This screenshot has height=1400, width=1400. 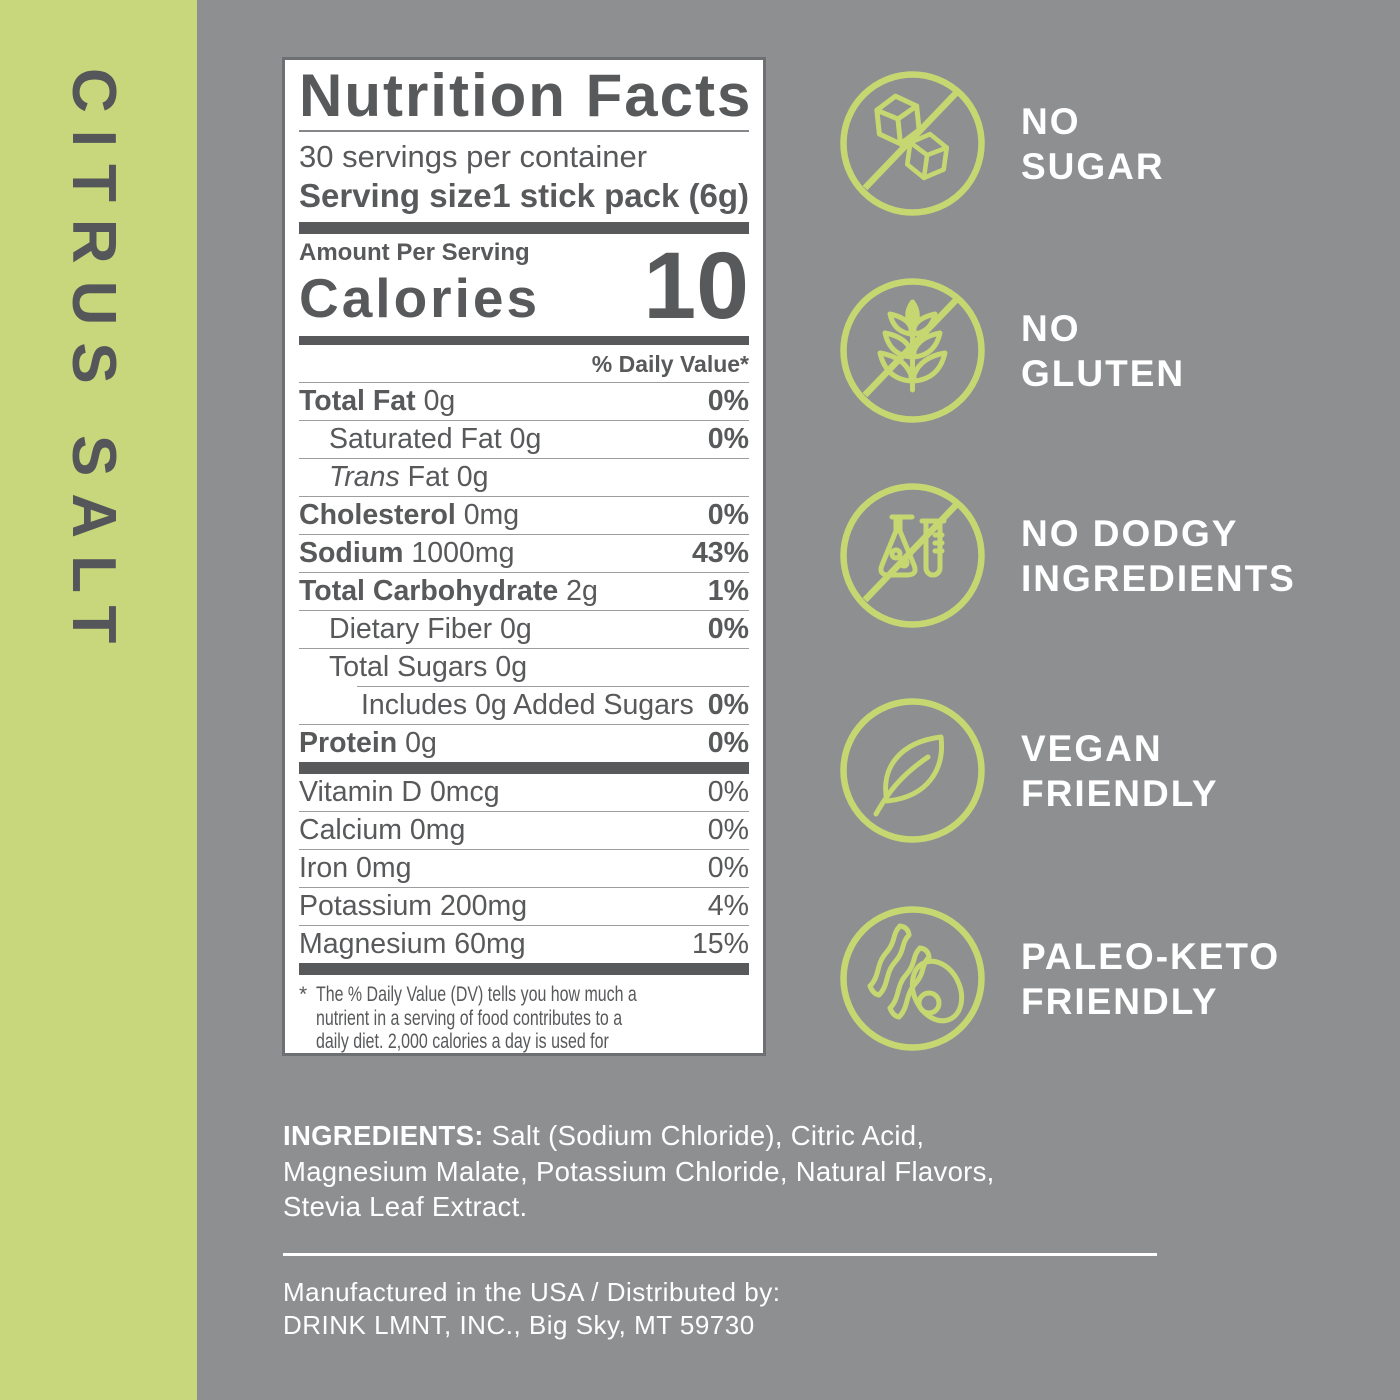 What do you see at coordinates (464, 792) in the screenshot?
I see `nutrient-amount: 0mcg` at bounding box center [464, 792].